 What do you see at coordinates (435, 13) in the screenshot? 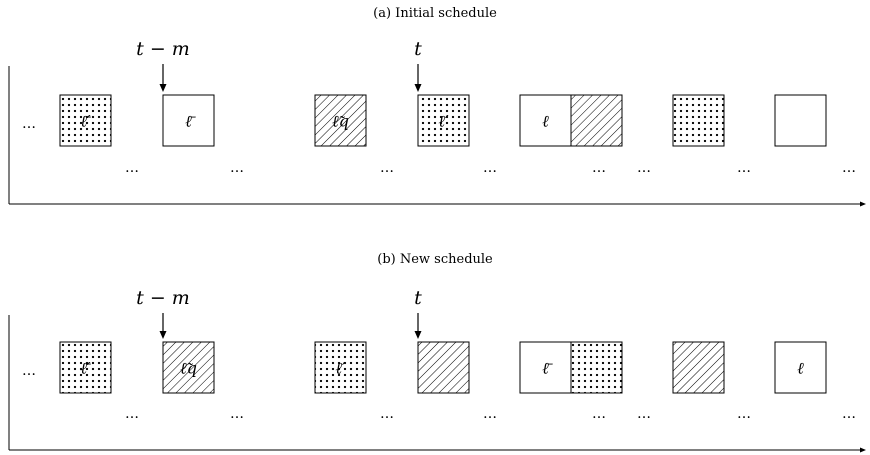
I see `panel-caption: (a) Initial schedule` at bounding box center [435, 13].